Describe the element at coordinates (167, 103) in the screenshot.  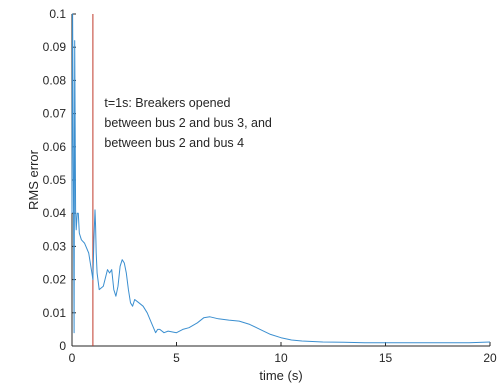
I see `annotation-line: t=1s: Breakers opened` at that location.